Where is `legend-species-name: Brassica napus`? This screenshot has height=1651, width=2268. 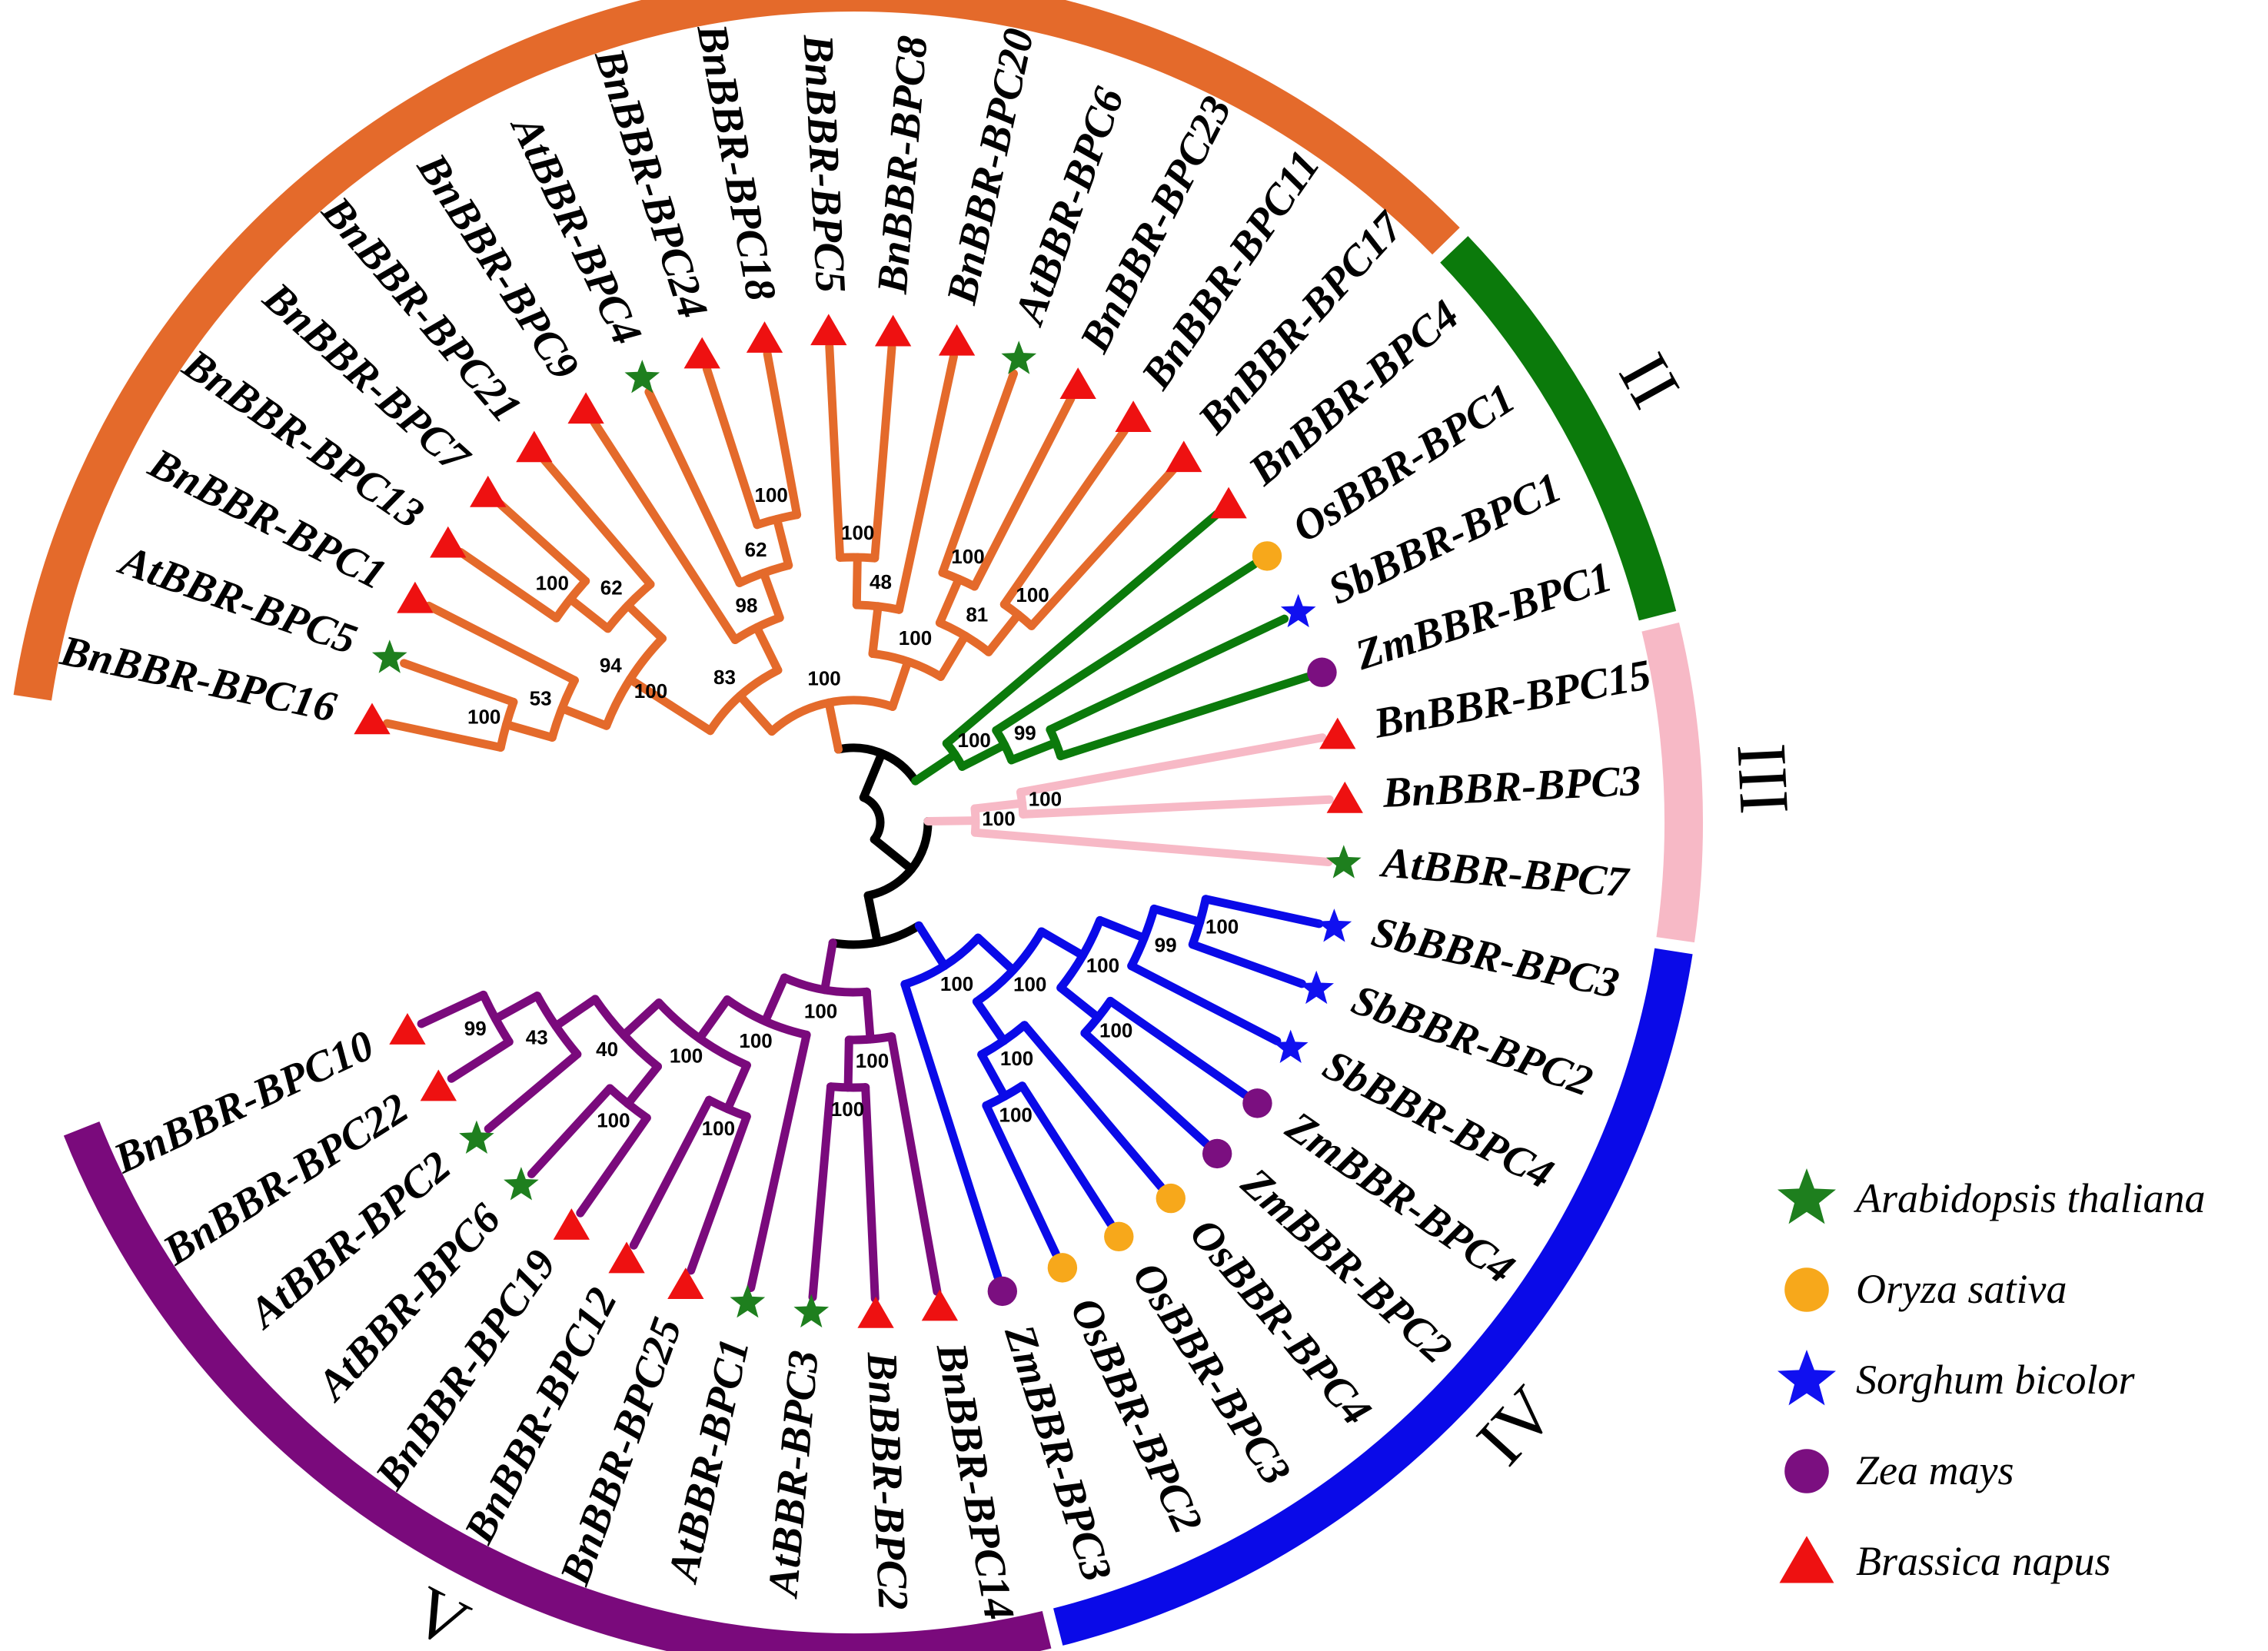 legend-species-name: Brassica napus is located at coordinates (1983, 1561).